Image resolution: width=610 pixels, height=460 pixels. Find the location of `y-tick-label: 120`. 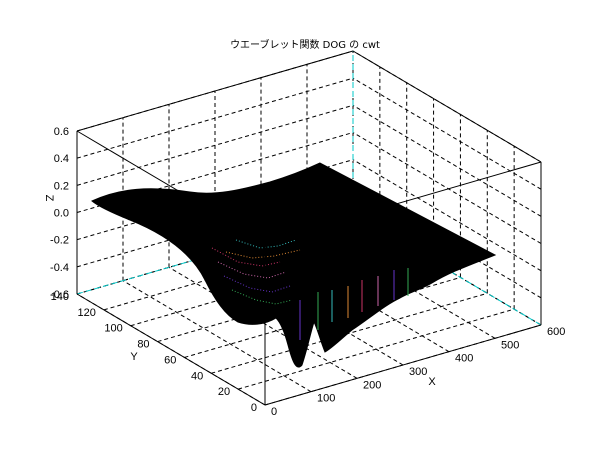

y-tick-label: 120 is located at coordinates (86, 313).